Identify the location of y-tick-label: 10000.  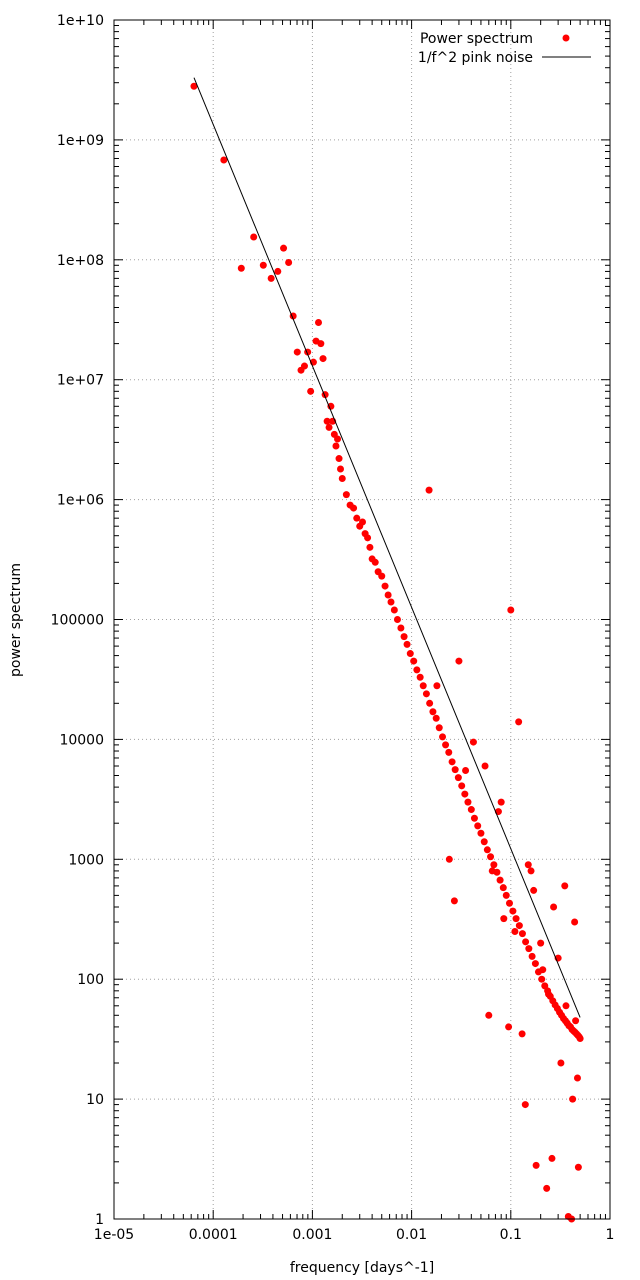
(81, 740).